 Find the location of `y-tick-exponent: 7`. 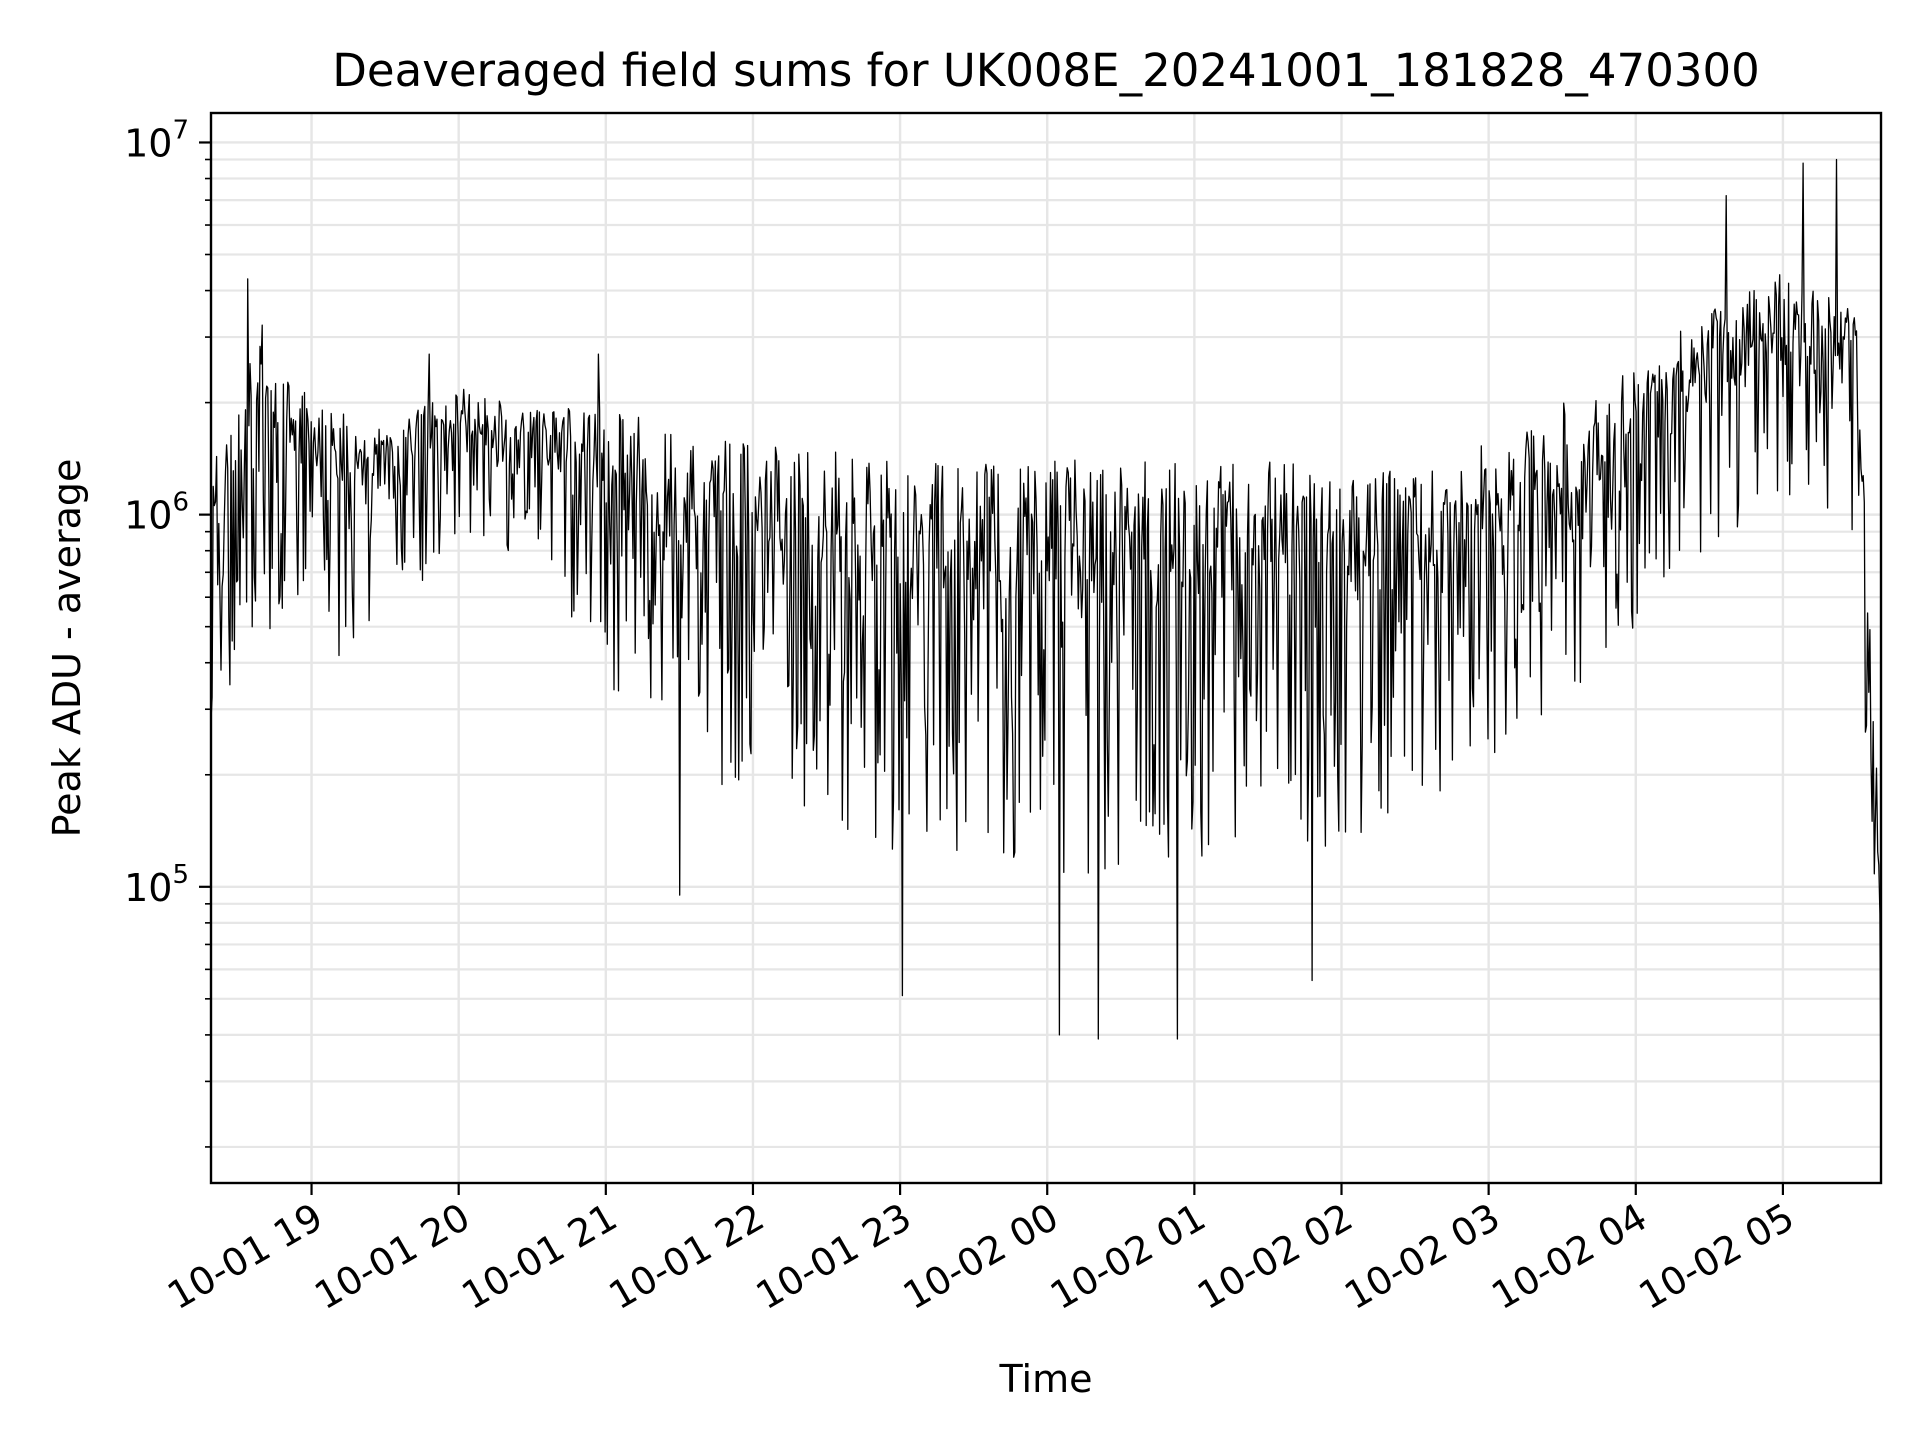

y-tick-exponent: 7 is located at coordinates (180, 130).